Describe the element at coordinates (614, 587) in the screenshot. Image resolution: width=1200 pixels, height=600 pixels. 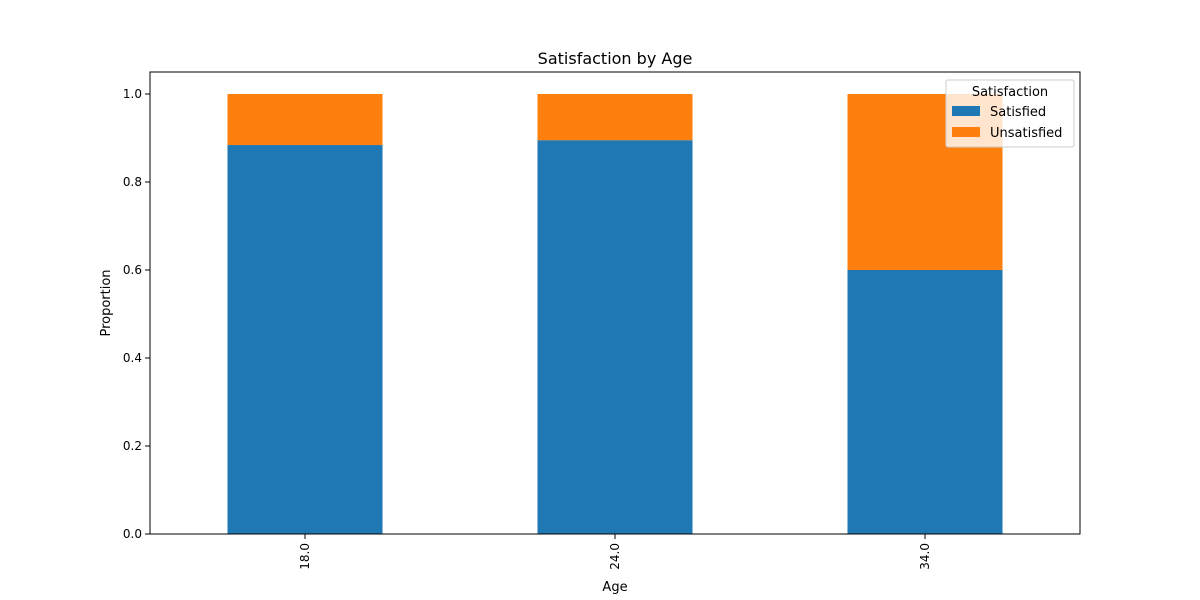
I see `x-axis-title: Age` at that location.